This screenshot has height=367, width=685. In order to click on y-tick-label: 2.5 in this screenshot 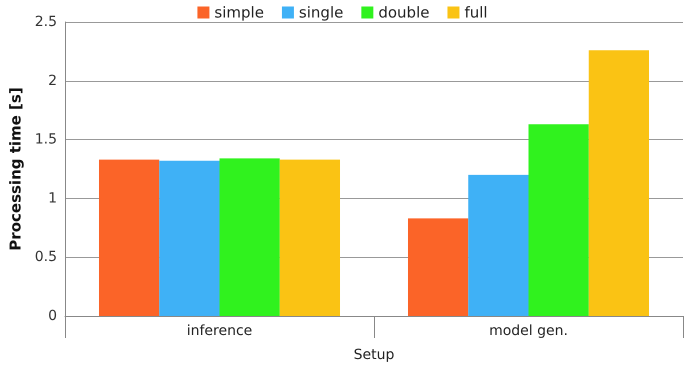, I will do `click(45, 22)`.